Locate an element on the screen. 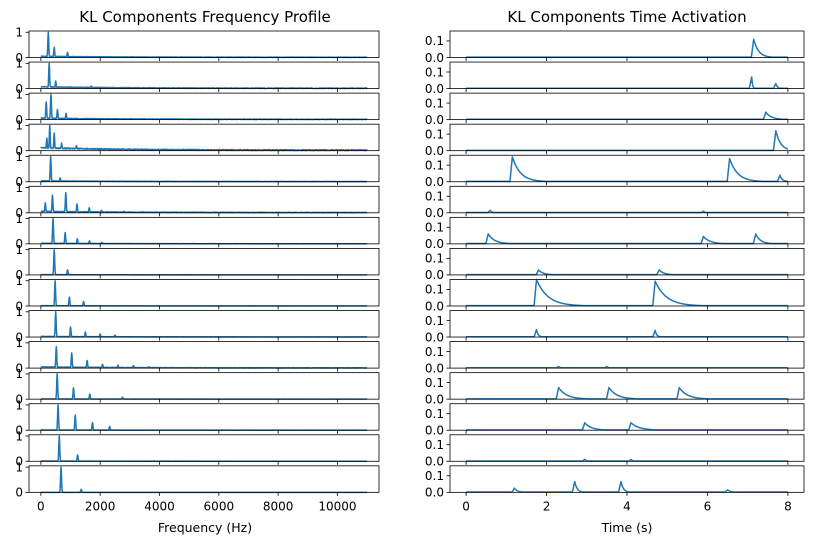 This screenshot has width=813, height=546. right-chart-title: KL Components Time Activation is located at coordinates (626, 17).